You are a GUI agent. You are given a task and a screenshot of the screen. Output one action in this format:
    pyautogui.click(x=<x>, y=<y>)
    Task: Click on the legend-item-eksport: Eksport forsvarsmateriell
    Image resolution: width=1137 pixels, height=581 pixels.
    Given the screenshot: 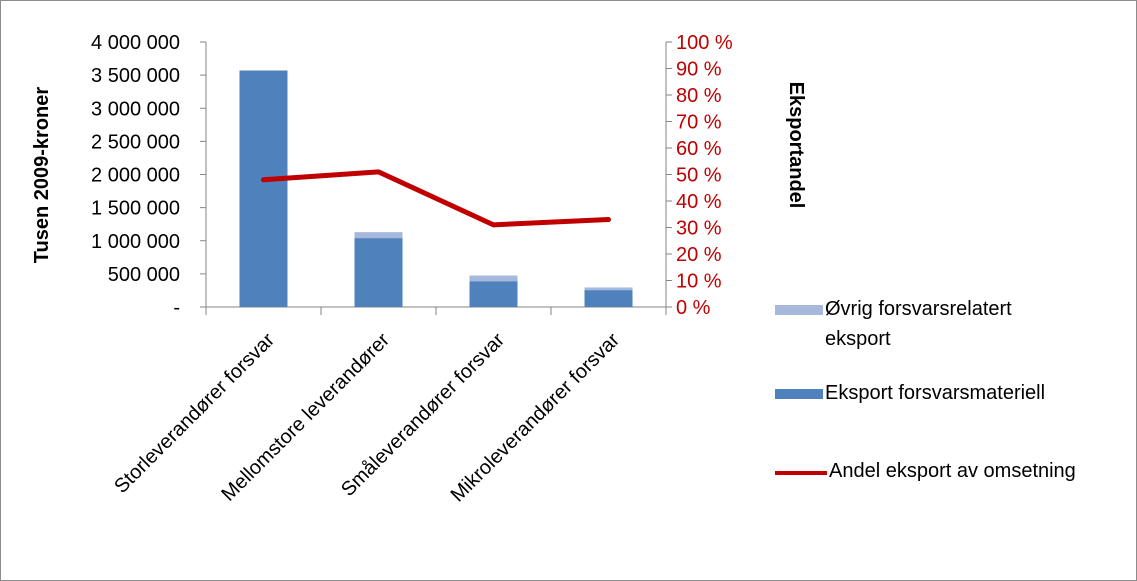 What is the action you would take?
    pyautogui.click(x=950, y=394)
    